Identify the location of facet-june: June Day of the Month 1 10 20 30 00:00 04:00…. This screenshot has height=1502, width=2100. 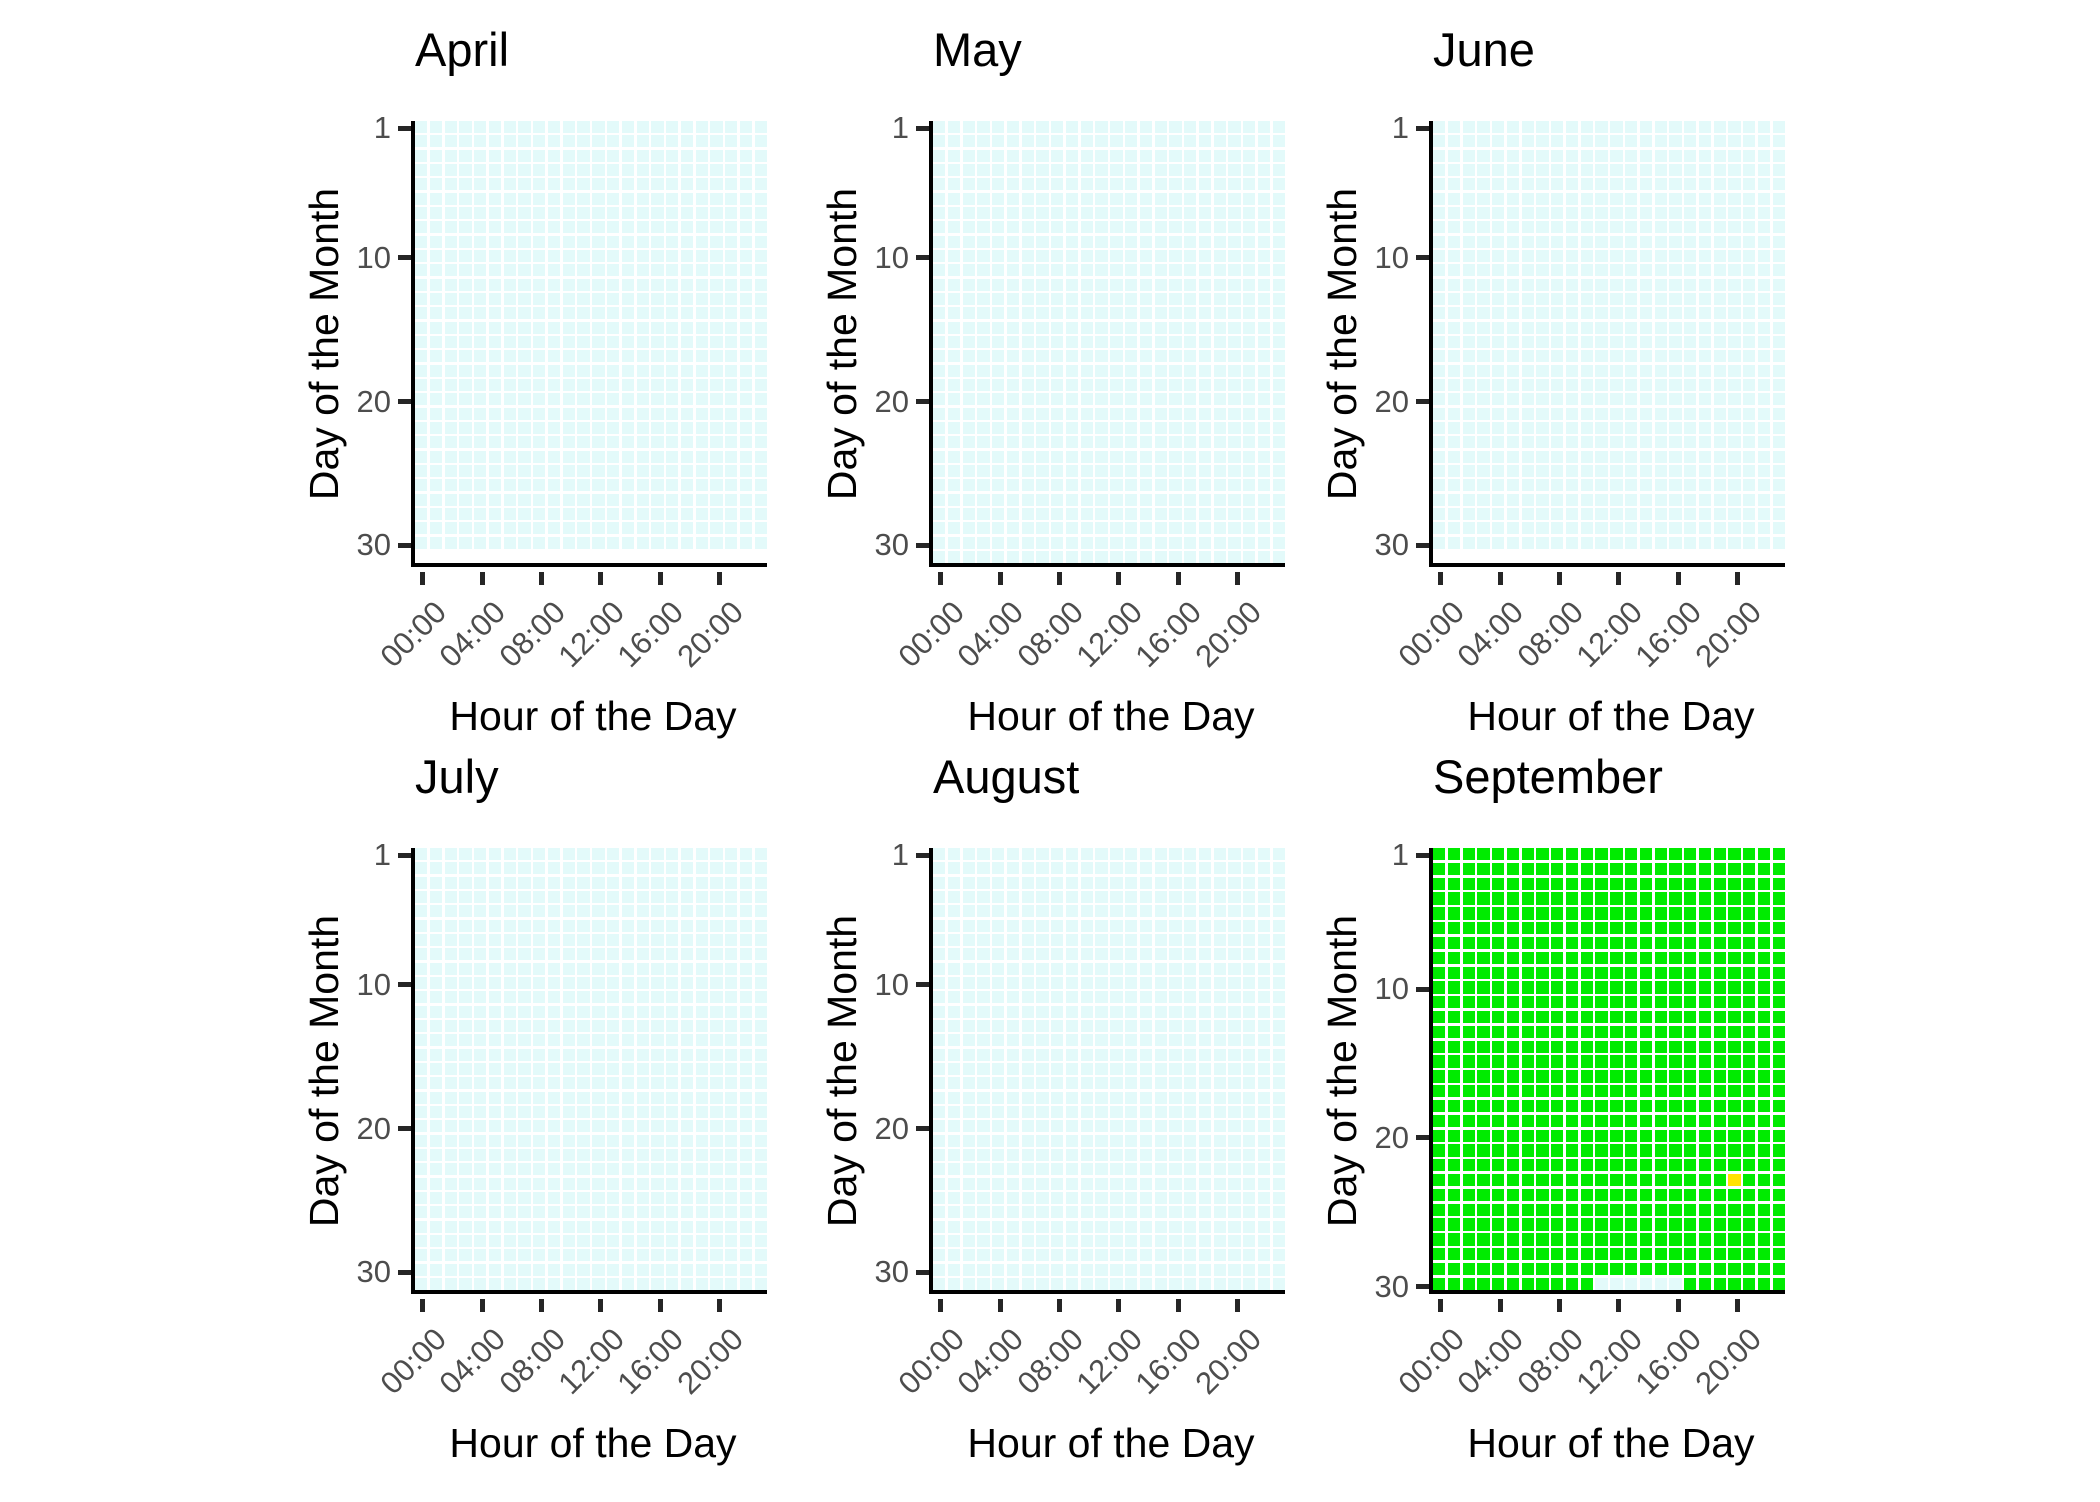
(1526, 391).